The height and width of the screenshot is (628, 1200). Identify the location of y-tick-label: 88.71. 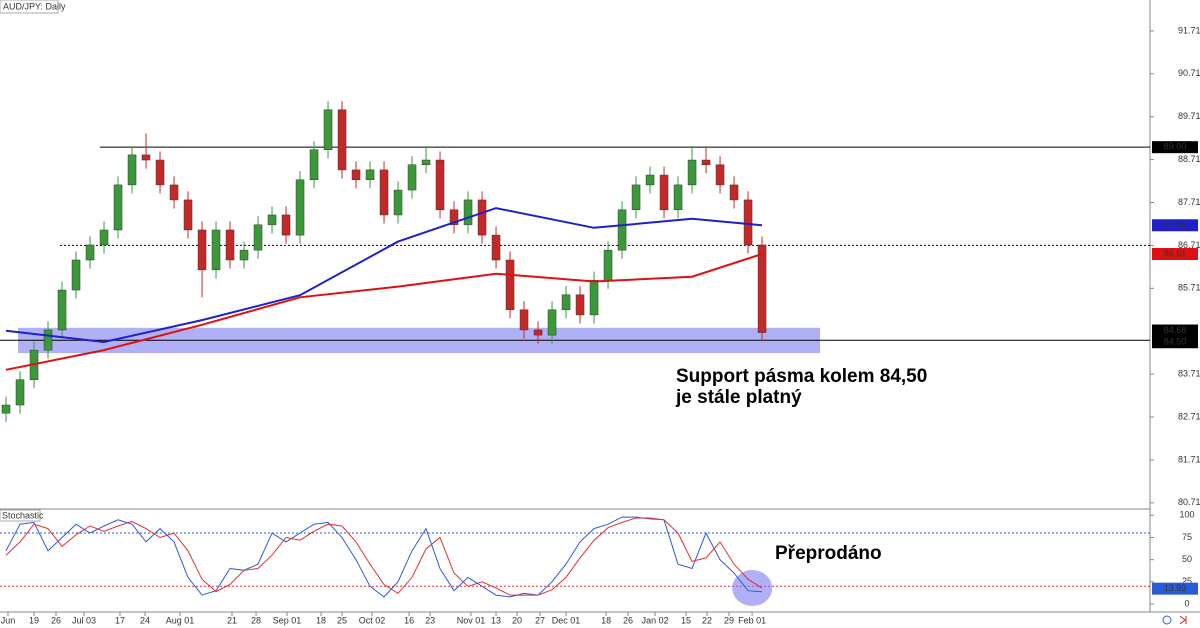
(1189, 159).